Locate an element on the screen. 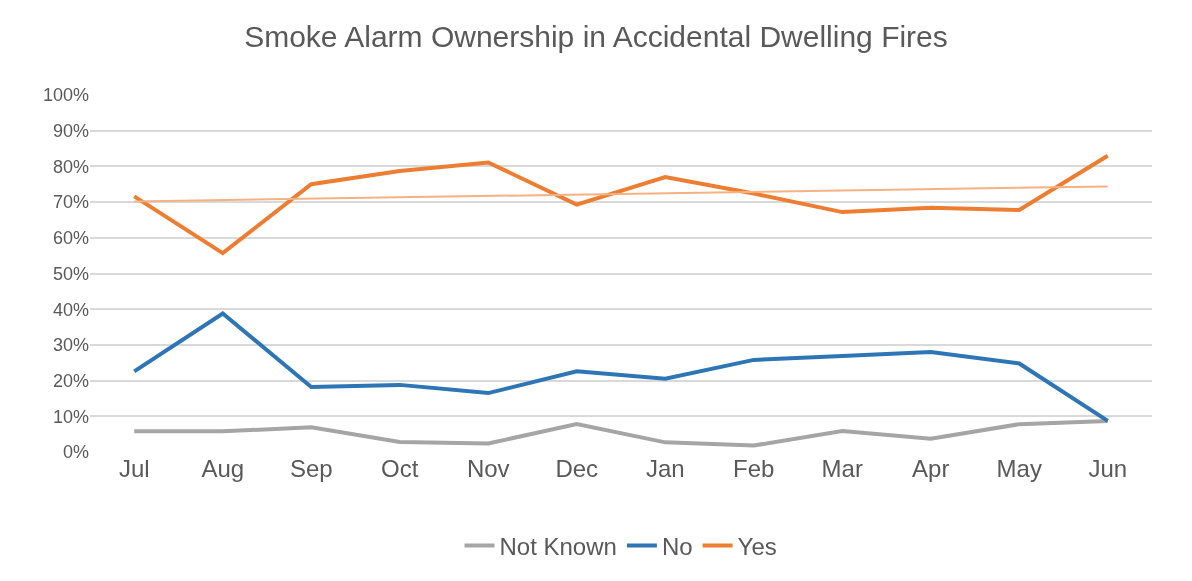  y-tick-label: 30% is located at coordinates (70, 345).